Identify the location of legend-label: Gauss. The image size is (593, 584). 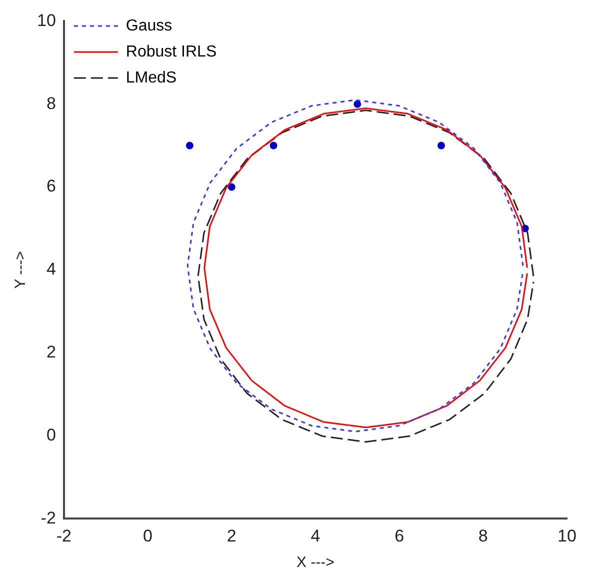
(149, 25).